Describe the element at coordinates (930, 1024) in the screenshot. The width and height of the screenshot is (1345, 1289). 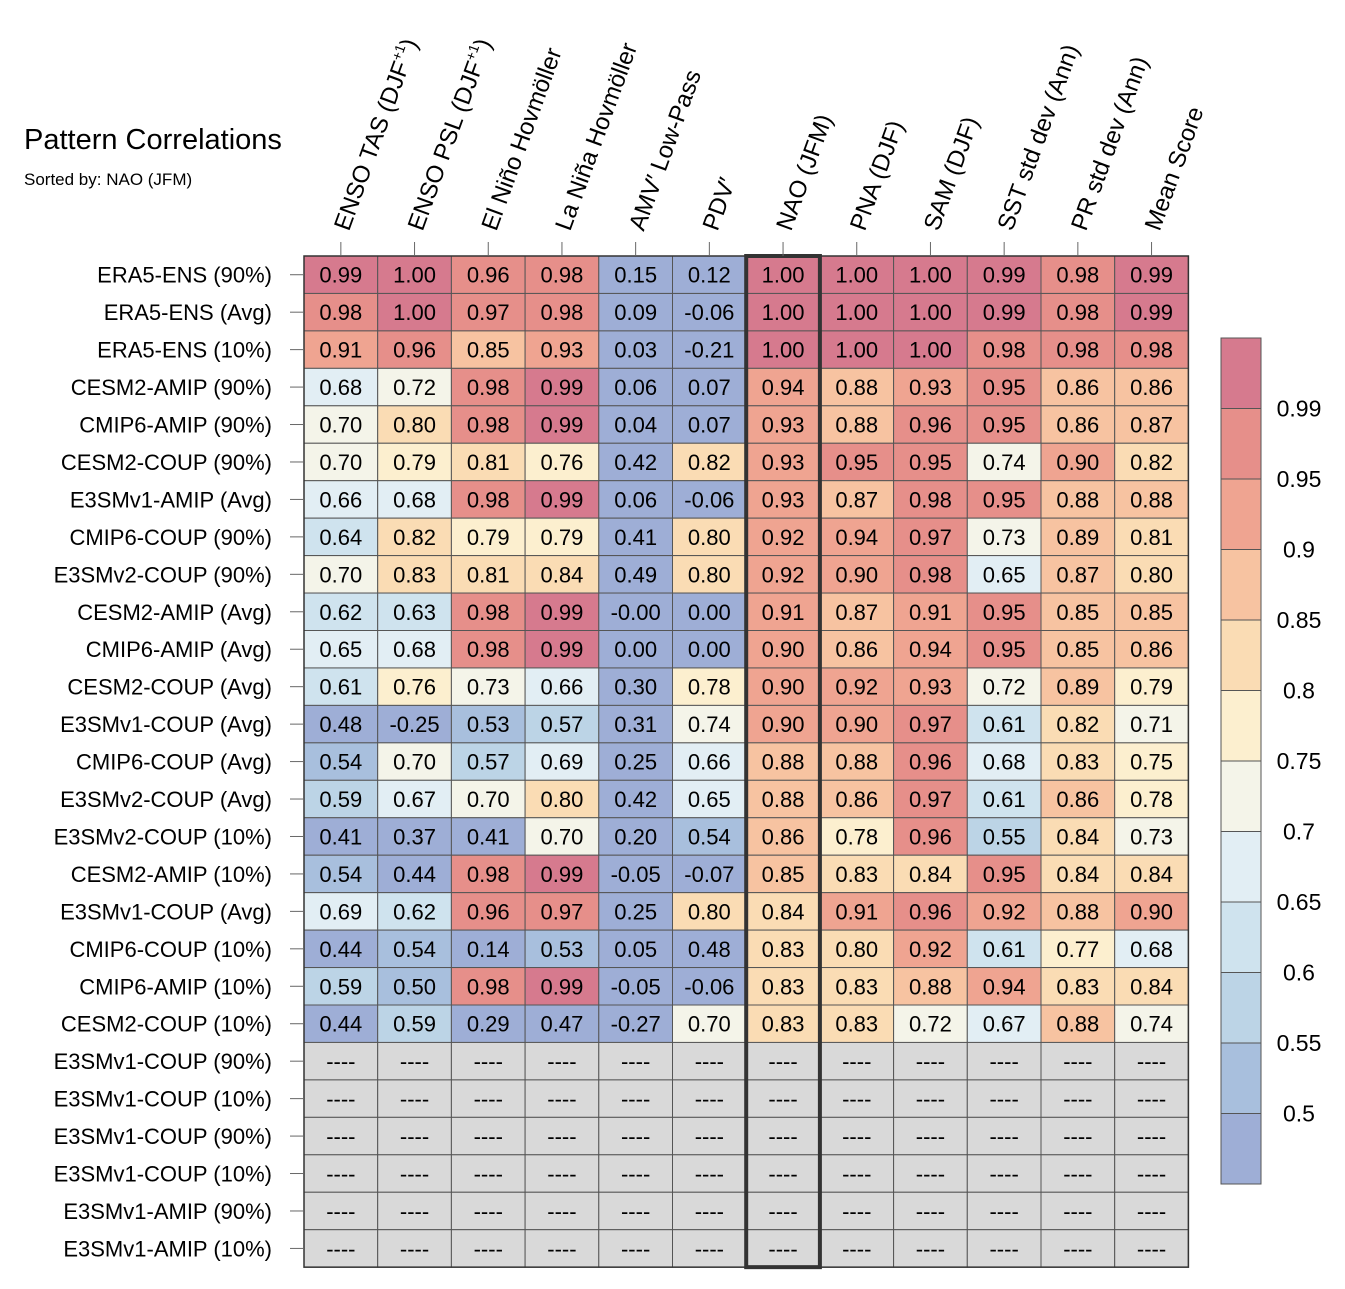
I see `cell-value-label: 0.72` at that location.